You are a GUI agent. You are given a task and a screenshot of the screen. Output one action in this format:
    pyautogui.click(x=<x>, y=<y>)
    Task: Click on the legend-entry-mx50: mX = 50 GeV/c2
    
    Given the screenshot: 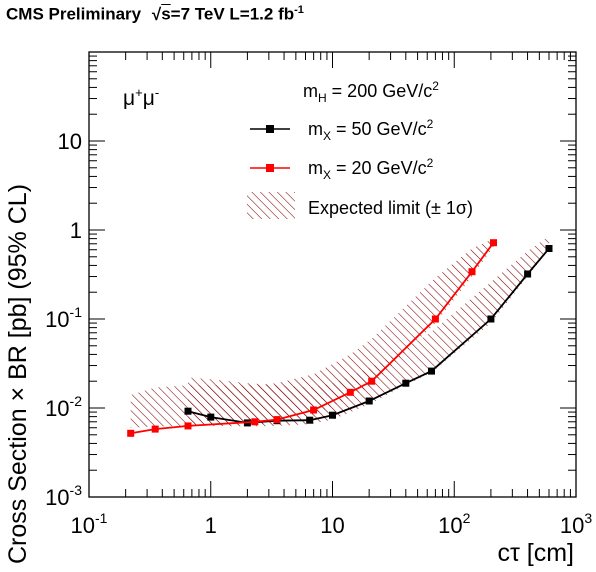 What is the action you would take?
    pyautogui.click(x=342, y=130)
    